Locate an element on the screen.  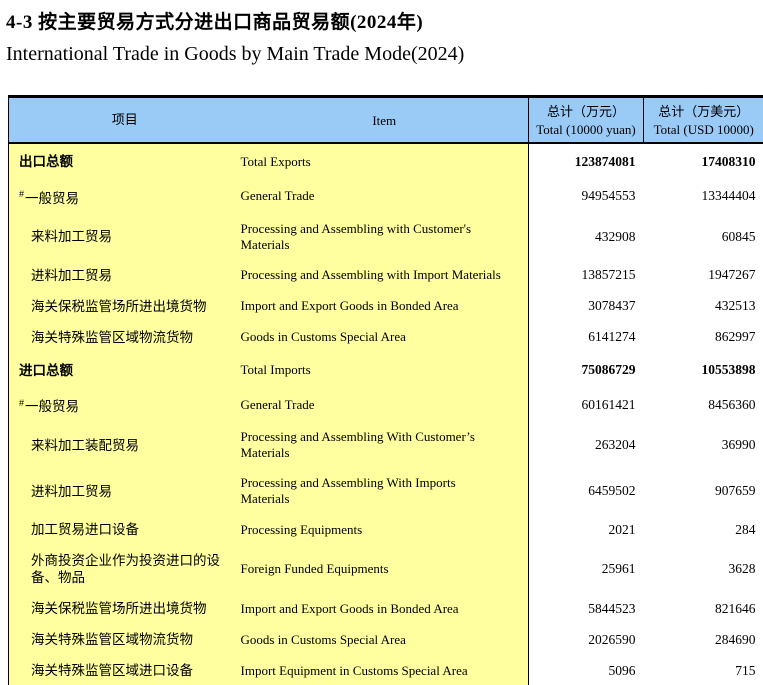
col-header-total-yuan: 总计（万元） Total (10000 yuan) is located at coordinates (586, 120).